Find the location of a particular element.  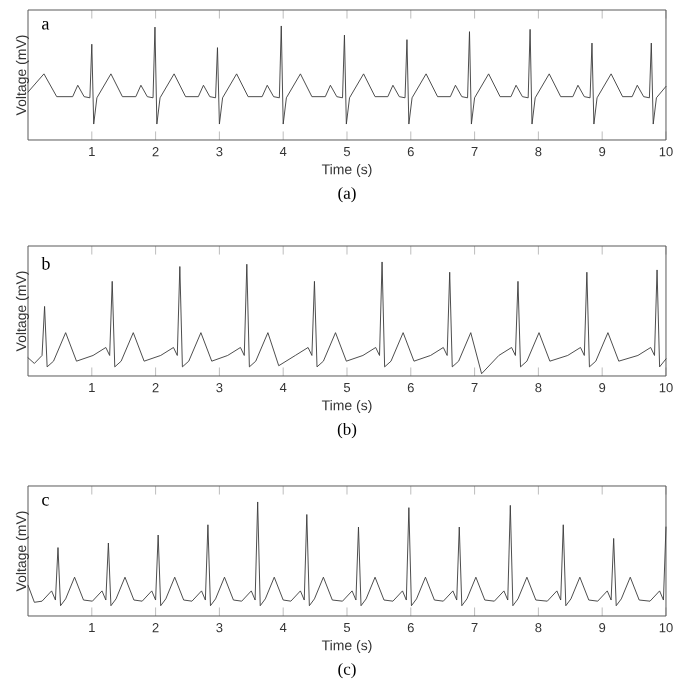

text: (a) is located at coordinates (347, 194).